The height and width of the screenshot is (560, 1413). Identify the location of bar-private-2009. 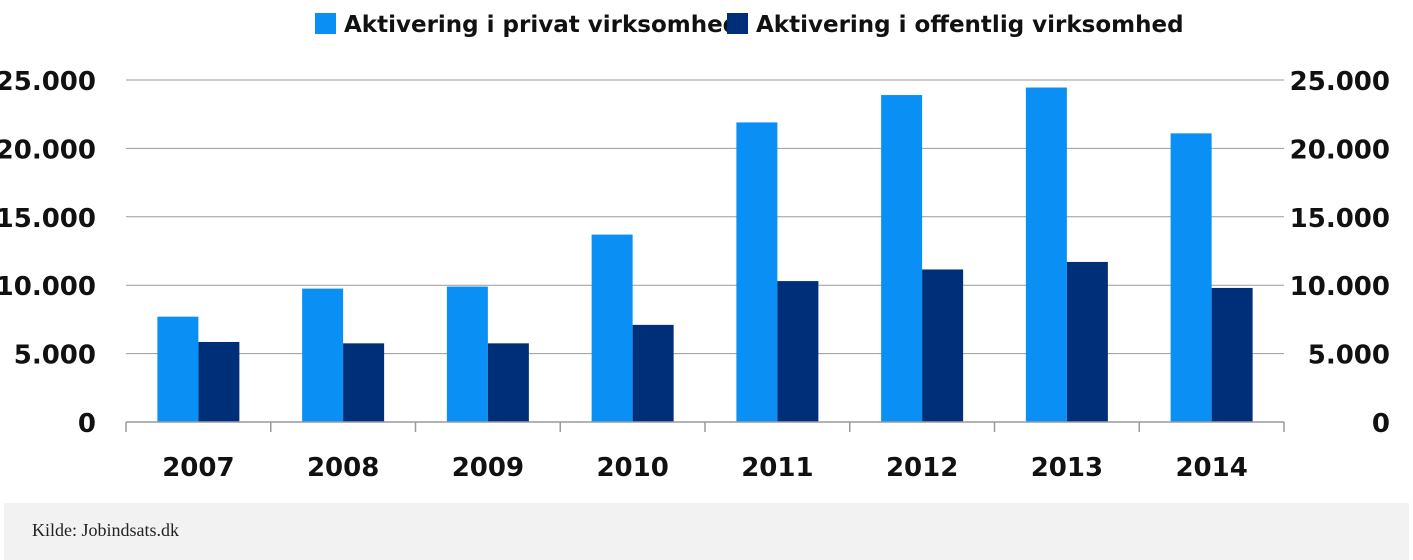
(467, 354).